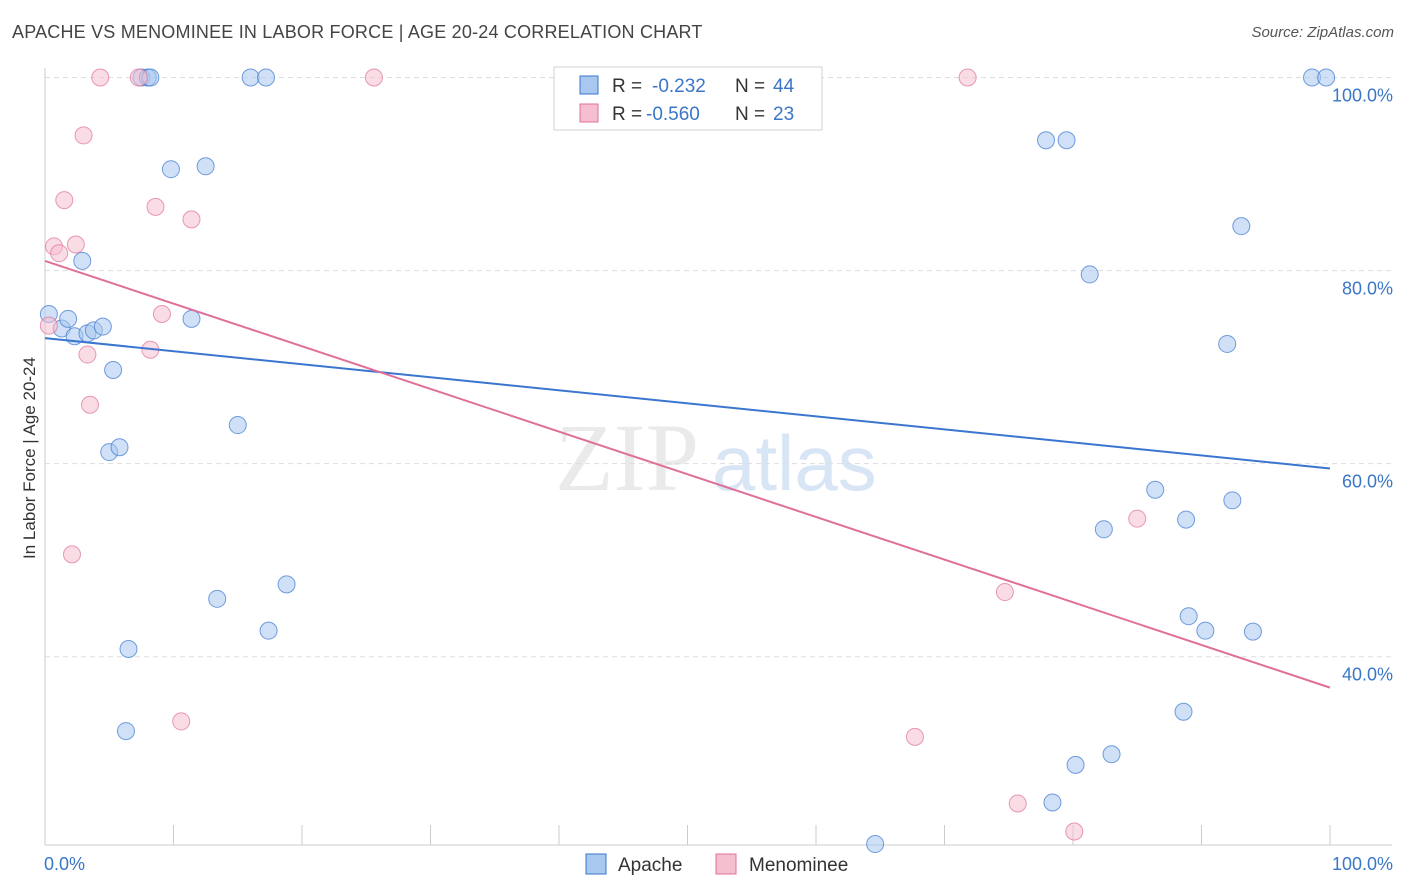 This screenshot has height=892, width=1406. Describe the element at coordinates (798, 865) in the screenshot. I see `menominee-legend-label: Menominee` at that location.